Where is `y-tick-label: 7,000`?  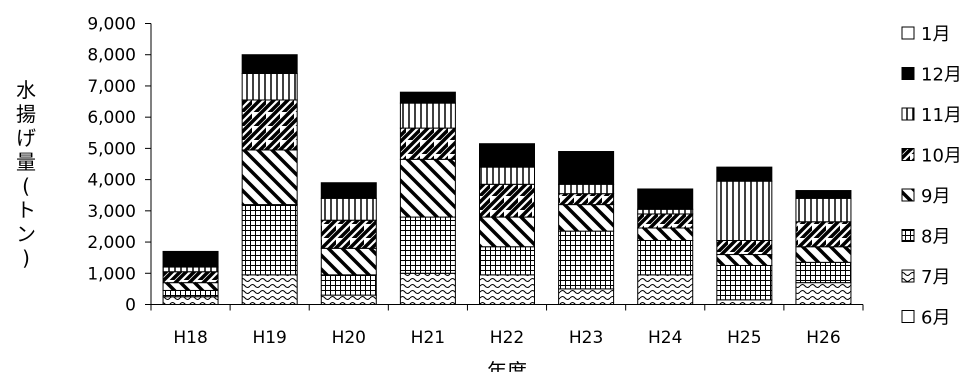 y-tick-label: 7,000 is located at coordinates (111, 87).